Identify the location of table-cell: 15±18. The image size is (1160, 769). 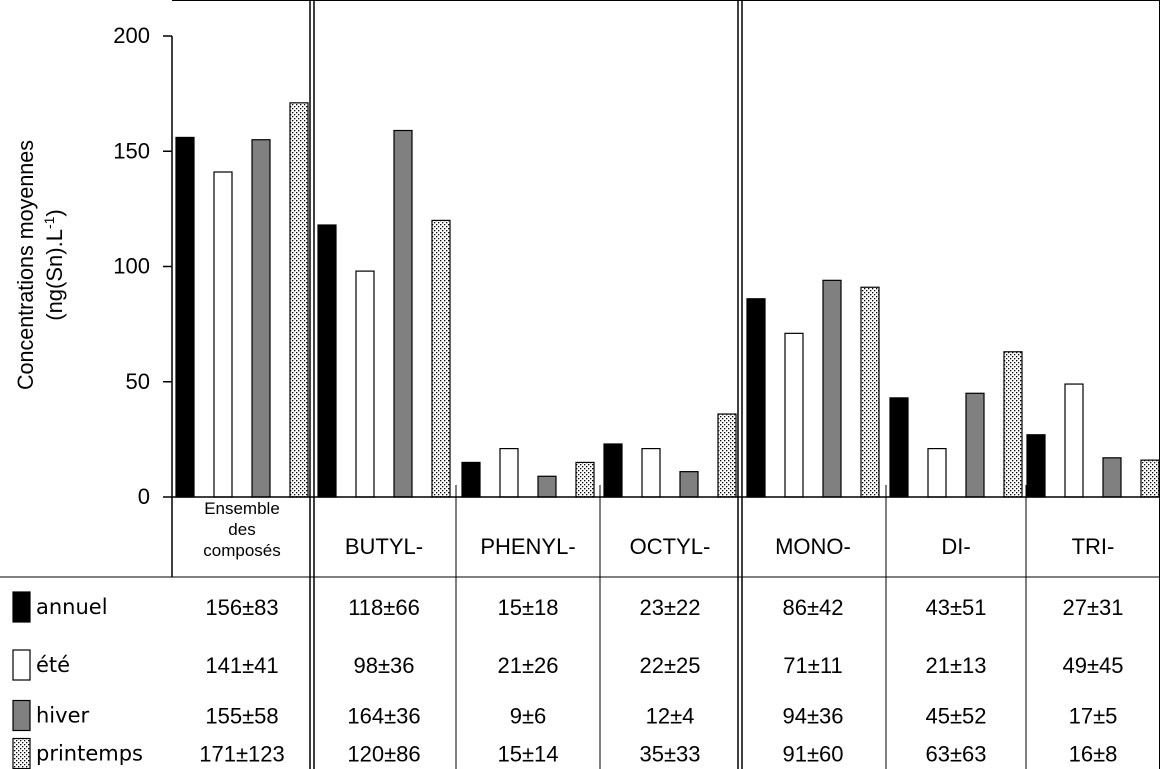
(527, 607).